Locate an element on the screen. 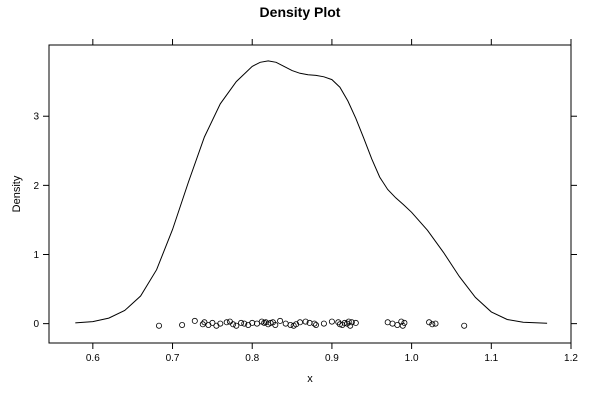 This screenshot has height=400, width=599. y-tick-label: 2 is located at coordinates (36, 186).